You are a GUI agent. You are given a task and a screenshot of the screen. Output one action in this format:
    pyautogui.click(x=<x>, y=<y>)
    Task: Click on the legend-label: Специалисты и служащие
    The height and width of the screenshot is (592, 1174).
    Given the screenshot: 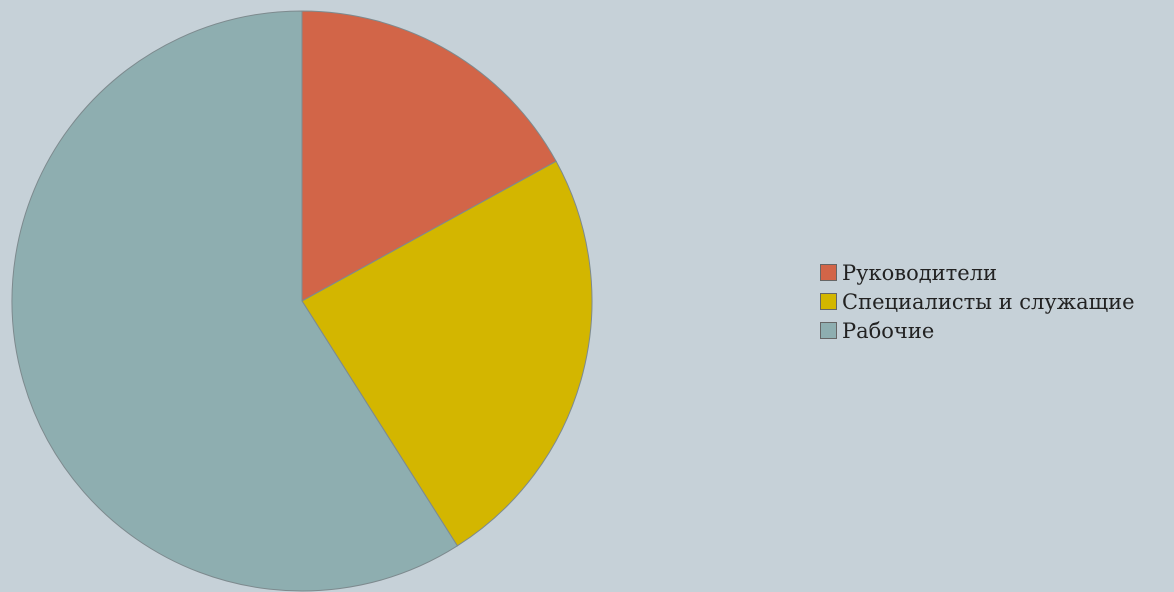 What is the action you would take?
    pyautogui.click(x=988, y=301)
    